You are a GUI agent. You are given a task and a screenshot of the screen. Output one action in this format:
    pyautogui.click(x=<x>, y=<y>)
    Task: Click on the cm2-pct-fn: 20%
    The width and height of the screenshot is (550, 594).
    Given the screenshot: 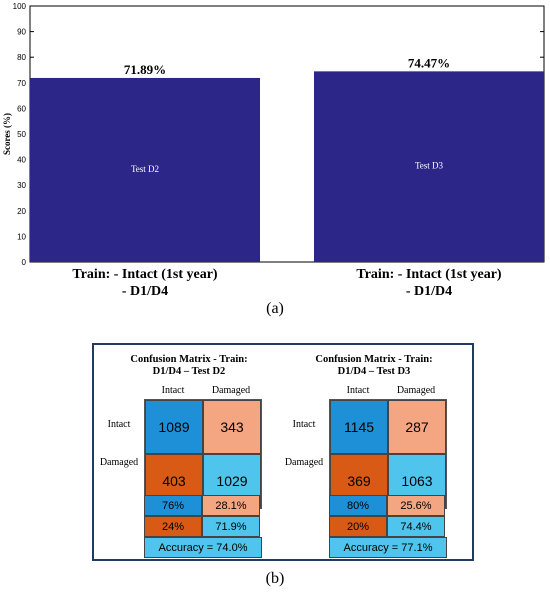 What is the action you would take?
    pyautogui.click(x=358, y=526)
    